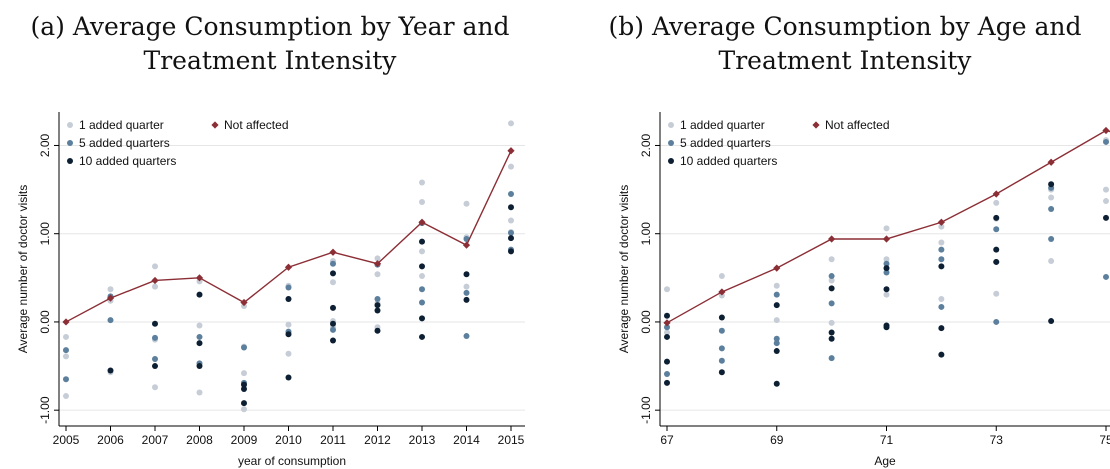 Image resolution: width=1110 pixels, height=469 pixels. Describe the element at coordinates (728, 161) in the screenshot. I see `panel-b-legend-label-10-added-quarters: 10 added quarters` at that location.